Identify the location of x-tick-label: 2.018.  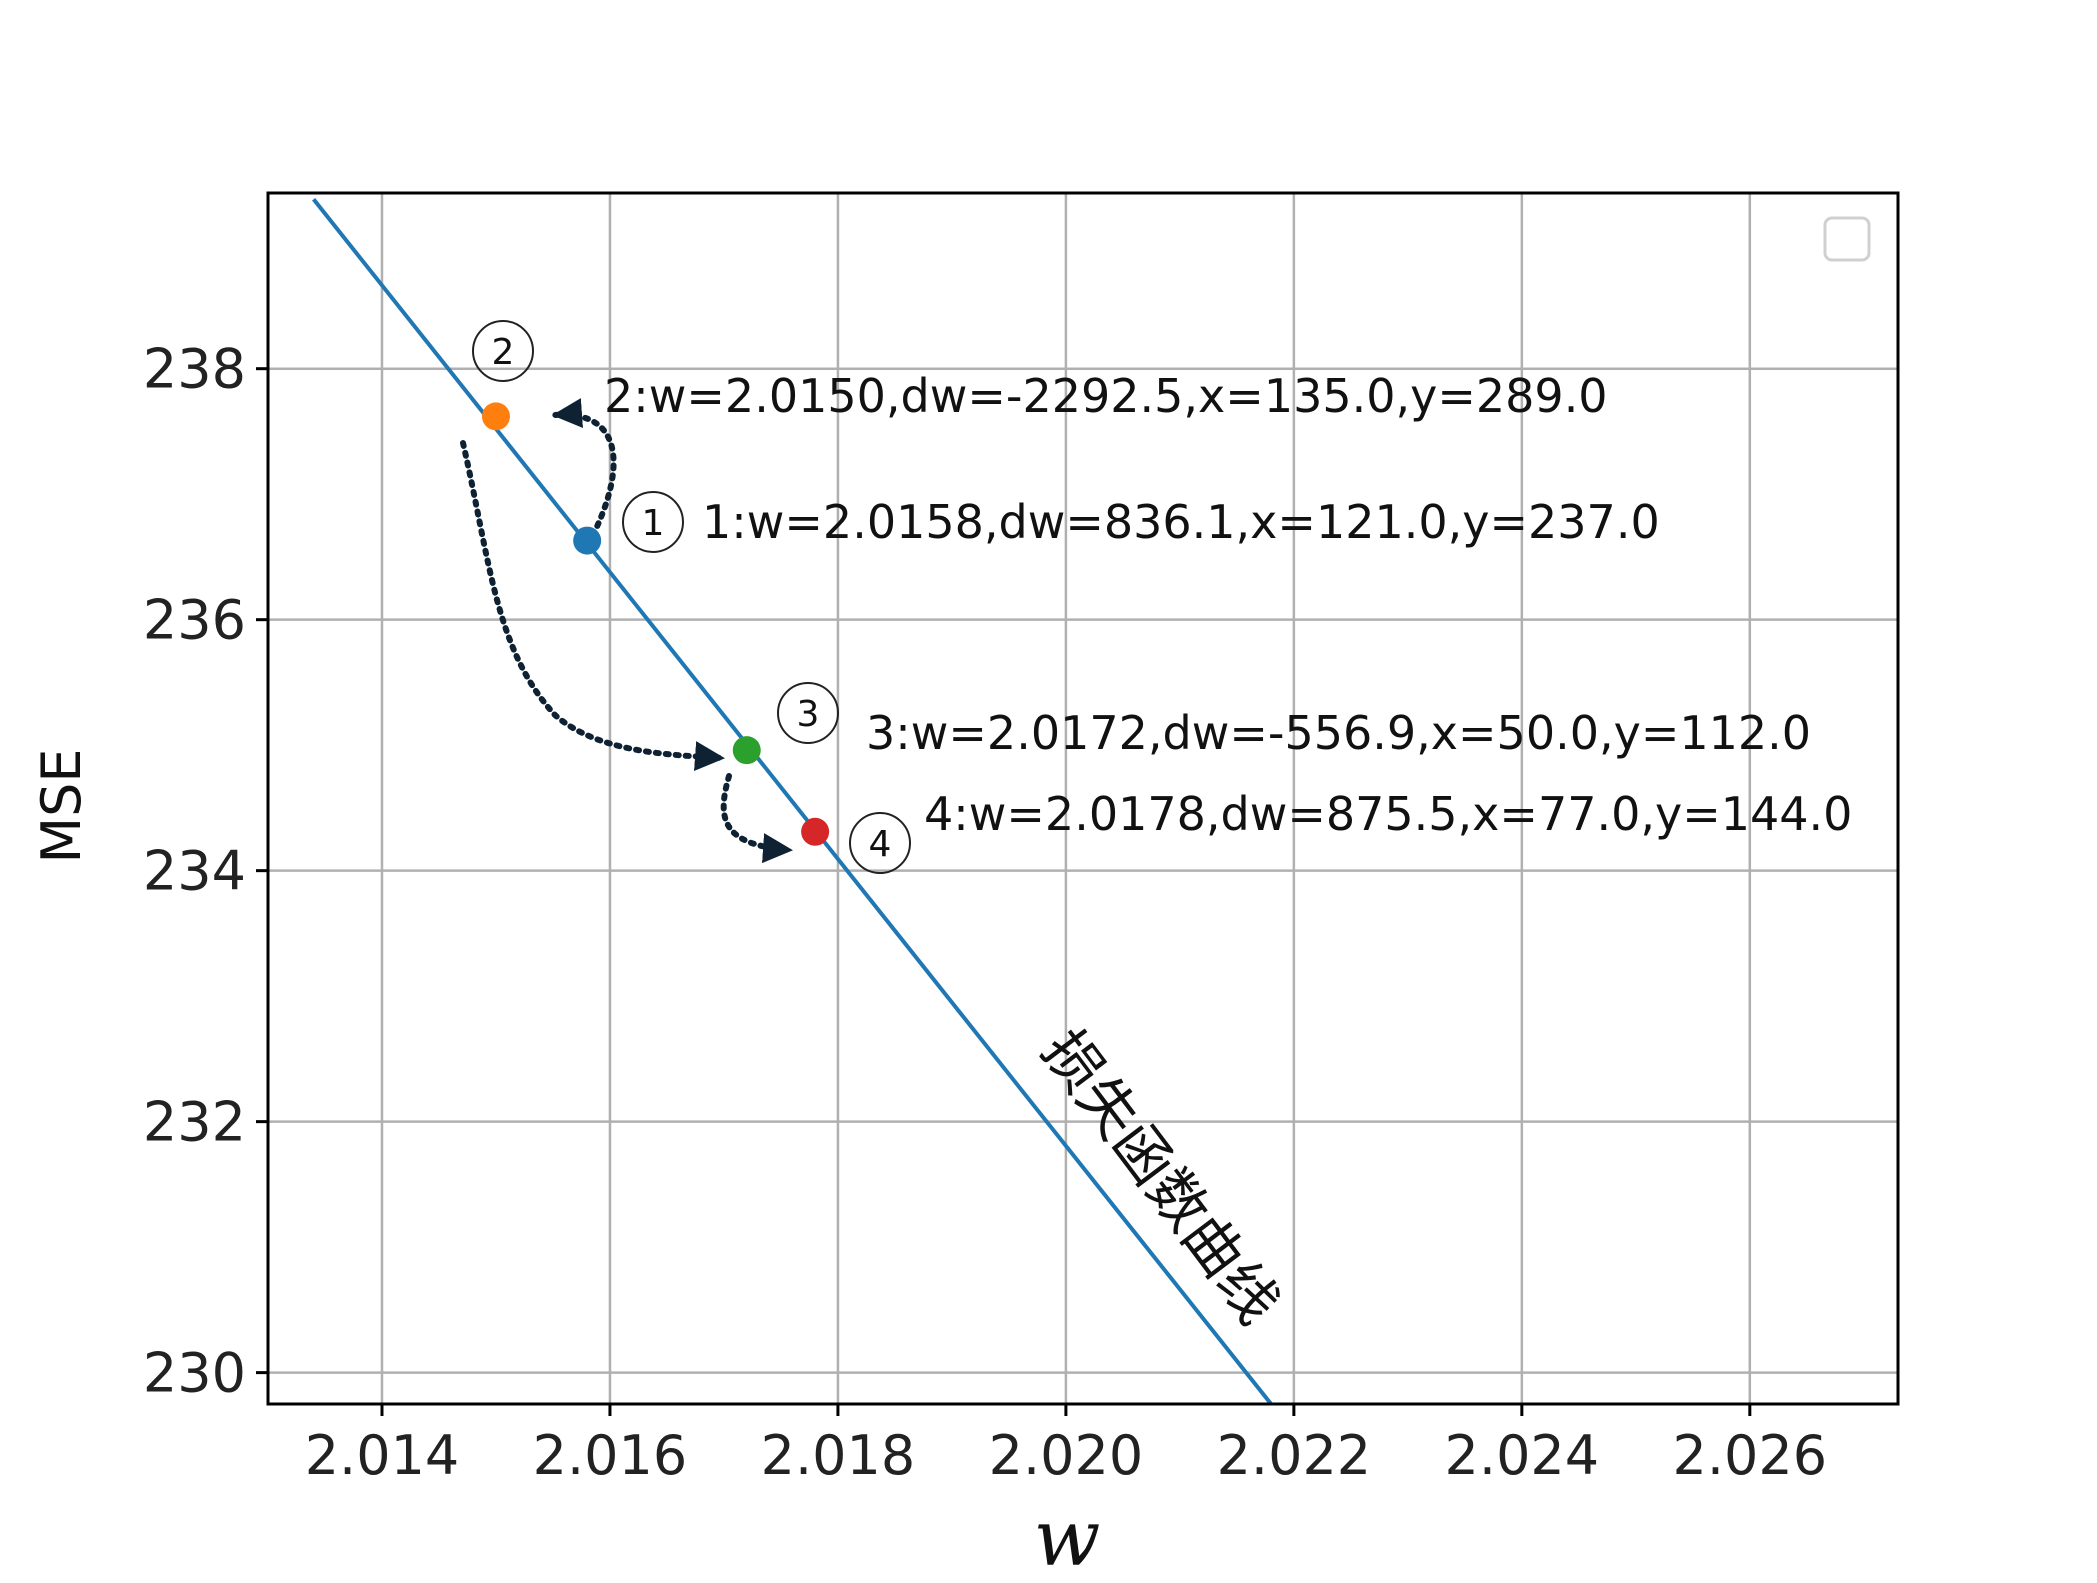
(838, 1455).